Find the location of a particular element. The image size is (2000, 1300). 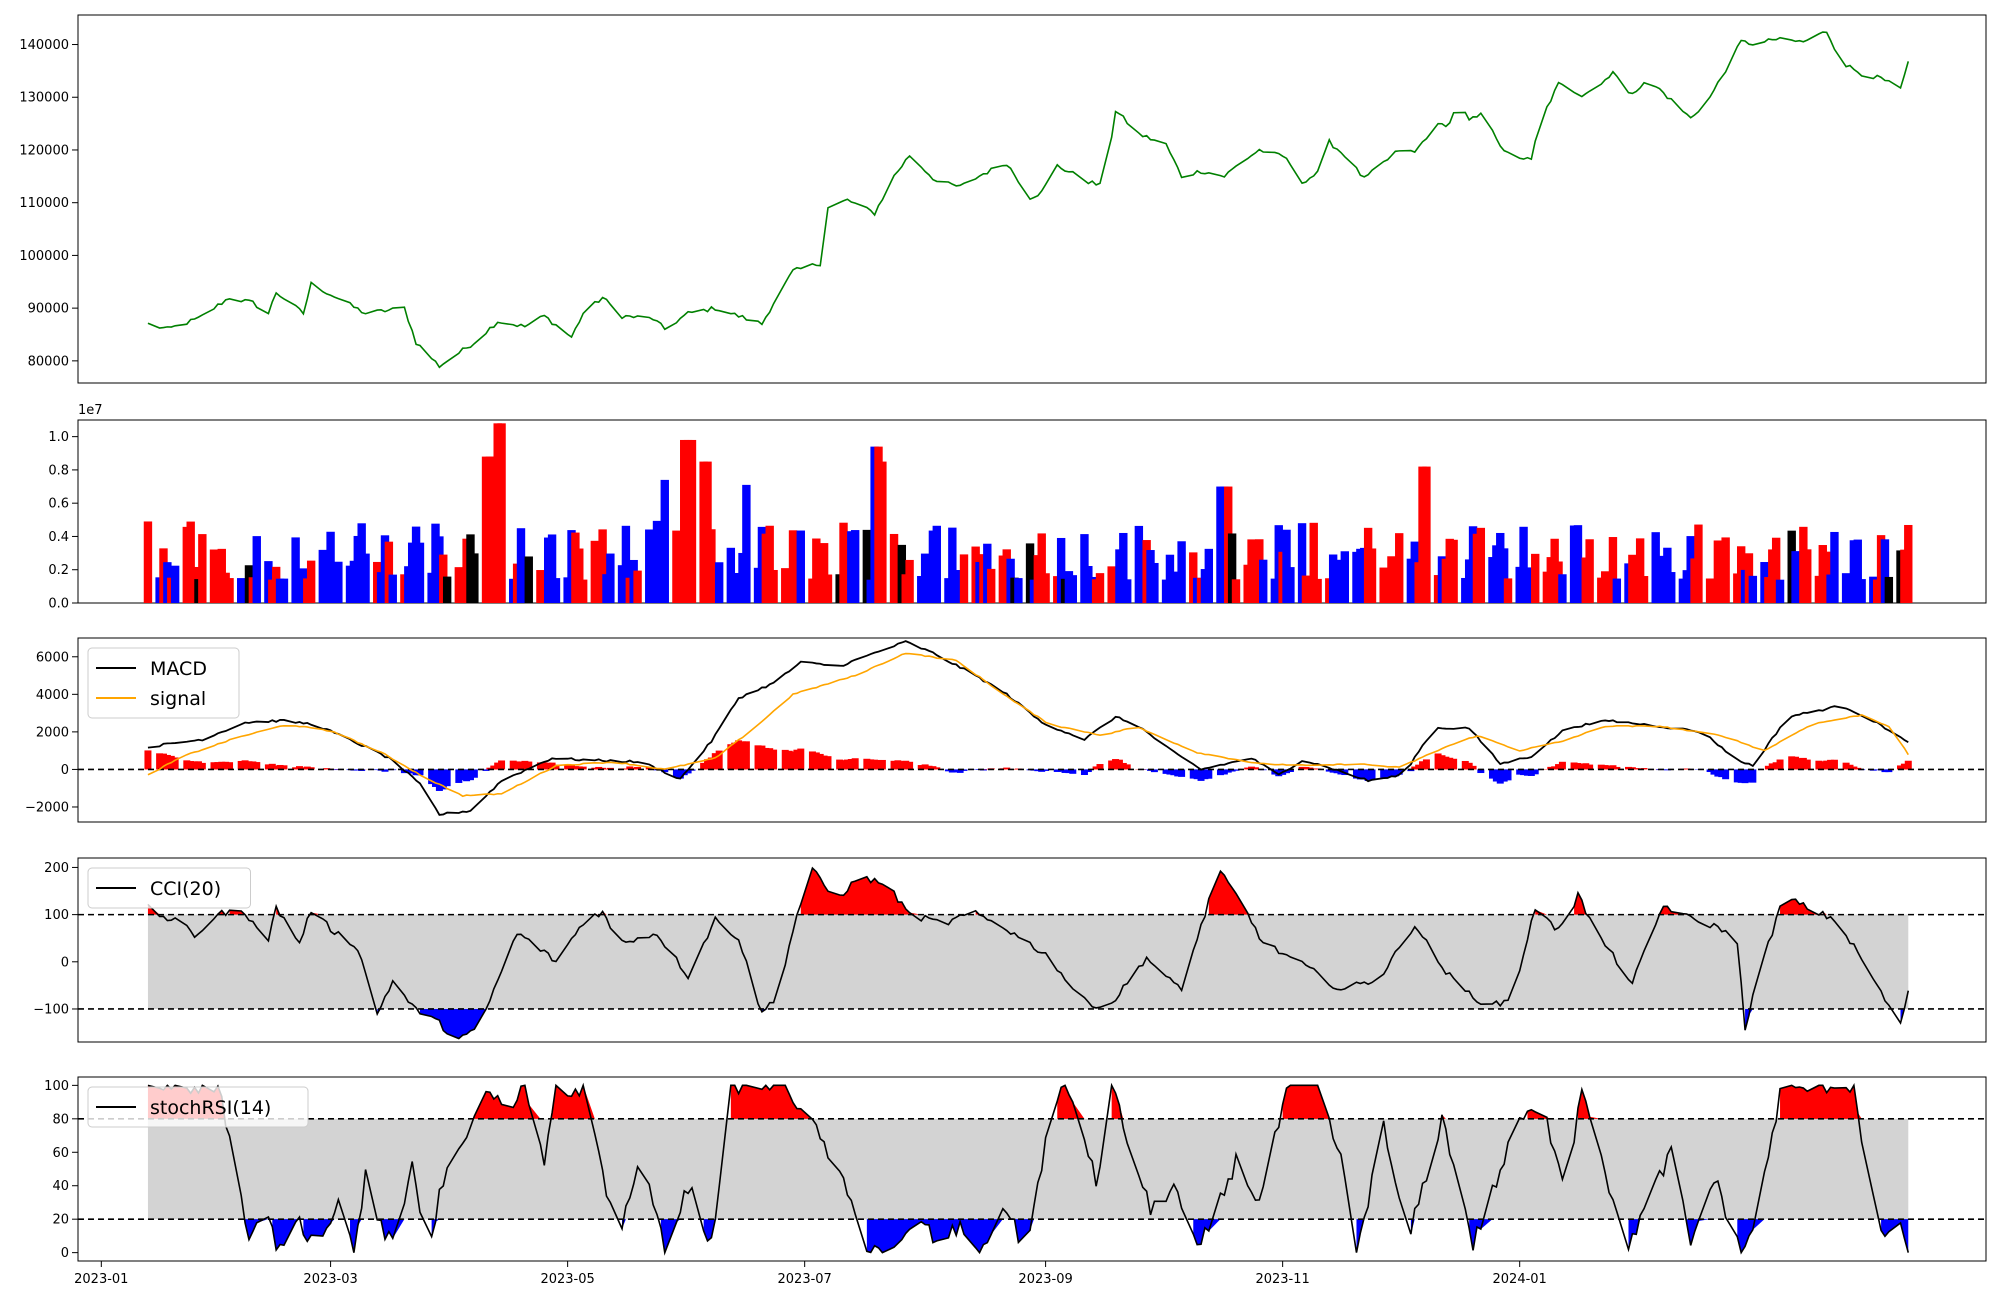

stochrsi-panel: 0 20 40 60 80 100 stochRSI(14) is located at coordinates (1015, 1169).